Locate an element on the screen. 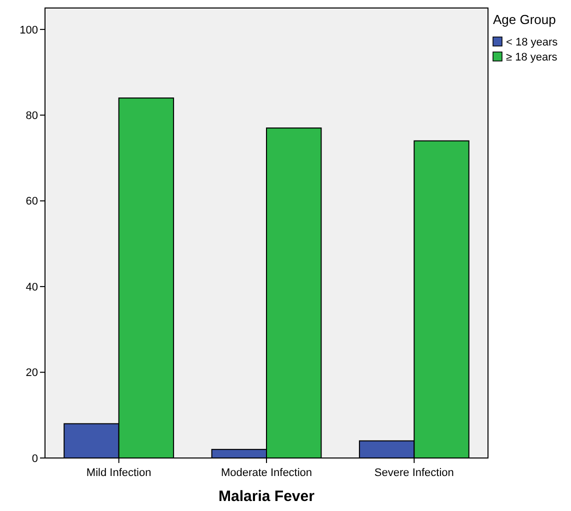  x-tick-label: Mild Infection is located at coordinates (119, 473).